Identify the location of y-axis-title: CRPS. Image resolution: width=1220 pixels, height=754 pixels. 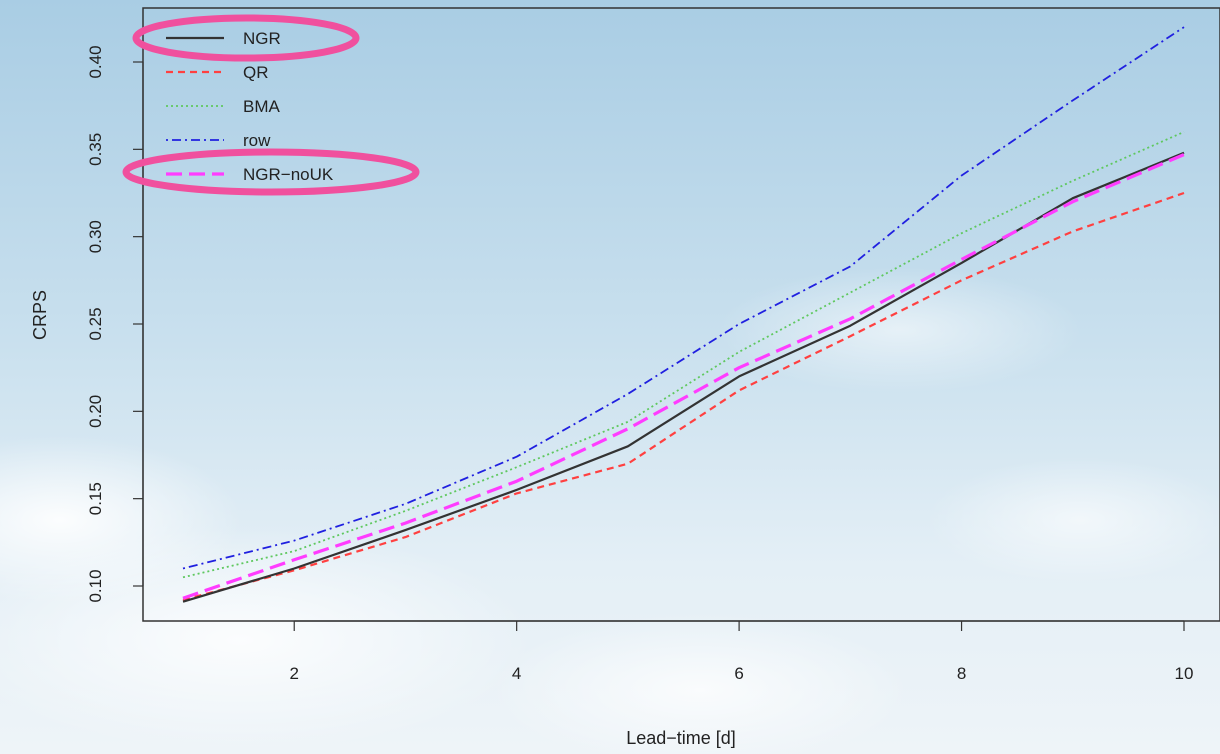
(40, 315).